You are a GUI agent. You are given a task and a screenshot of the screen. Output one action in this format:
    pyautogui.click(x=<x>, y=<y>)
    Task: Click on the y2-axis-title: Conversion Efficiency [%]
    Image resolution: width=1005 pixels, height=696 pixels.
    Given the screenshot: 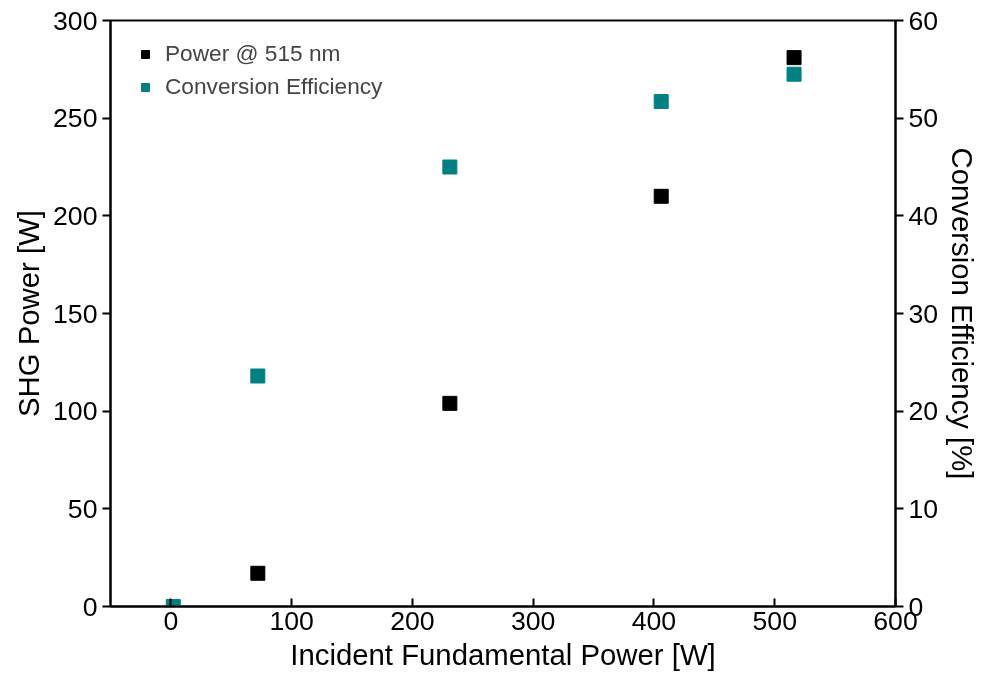 What is the action you would take?
    pyautogui.click(x=963, y=313)
    